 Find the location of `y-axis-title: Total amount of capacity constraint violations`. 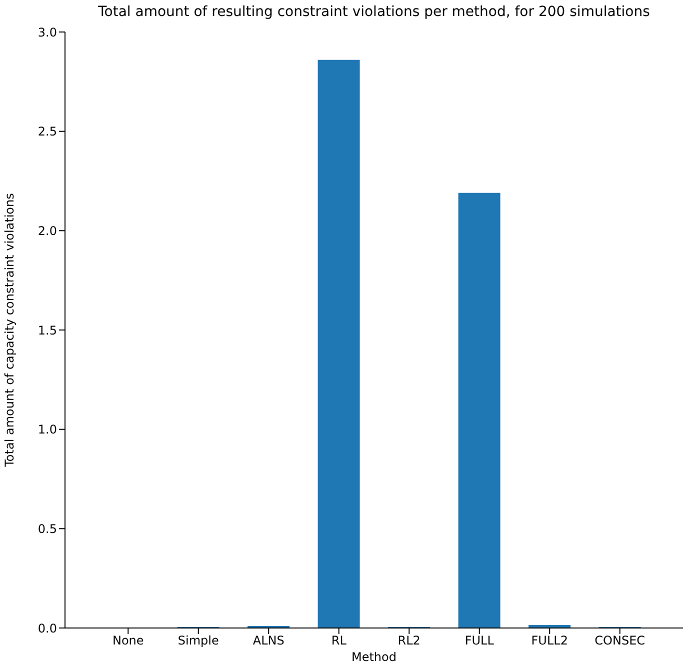

y-axis-title: Total amount of capacity constraint violations is located at coordinates (9, 330).